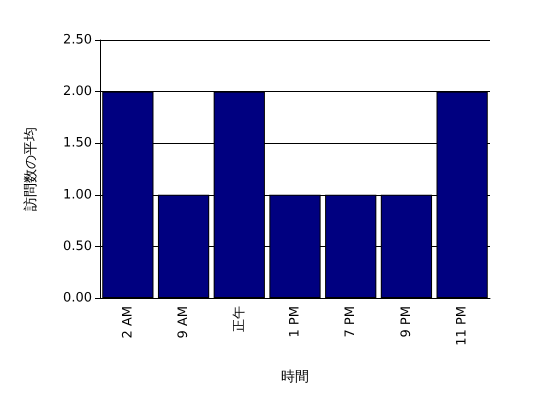 The height and width of the screenshot is (398, 548). What do you see at coordinates (295, 377) in the screenshot?
I see `x-axis-title: 時間` at bounding box center [295, 377].